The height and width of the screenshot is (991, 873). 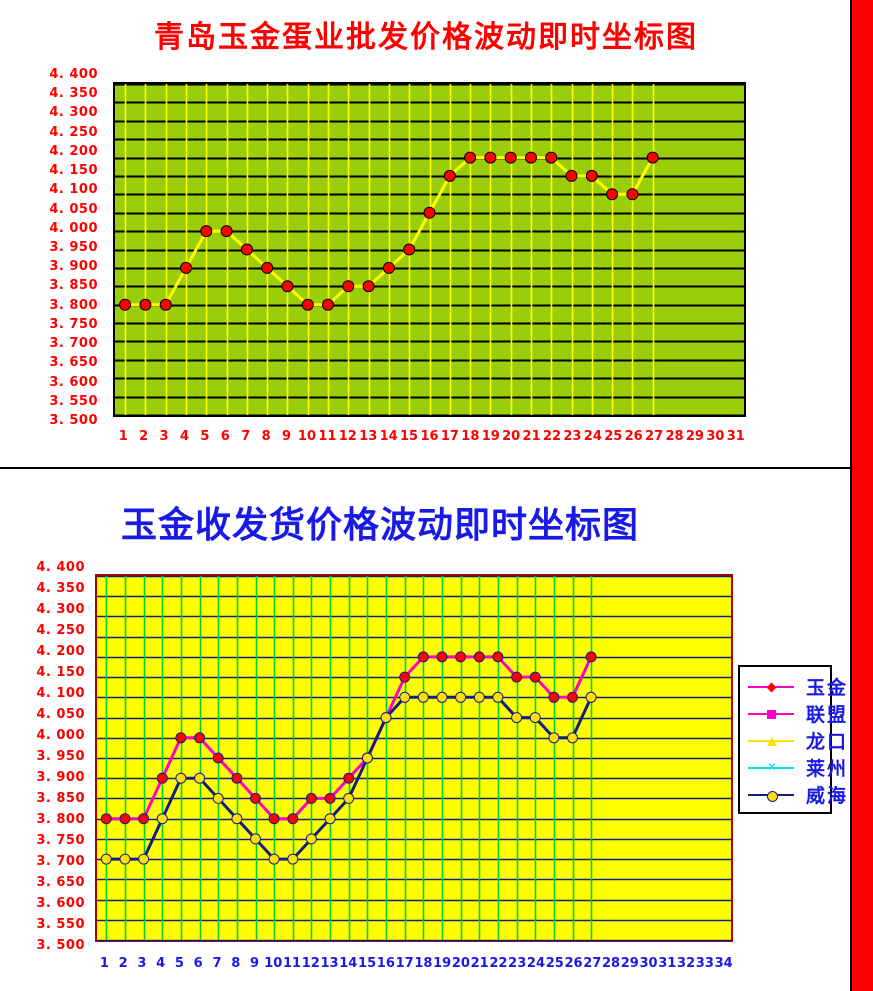 What do you see at coordinates (60, 735) in the screenshot?
I see `y-axis-tick-label: 4. 000` at bounding box center [60, 735].